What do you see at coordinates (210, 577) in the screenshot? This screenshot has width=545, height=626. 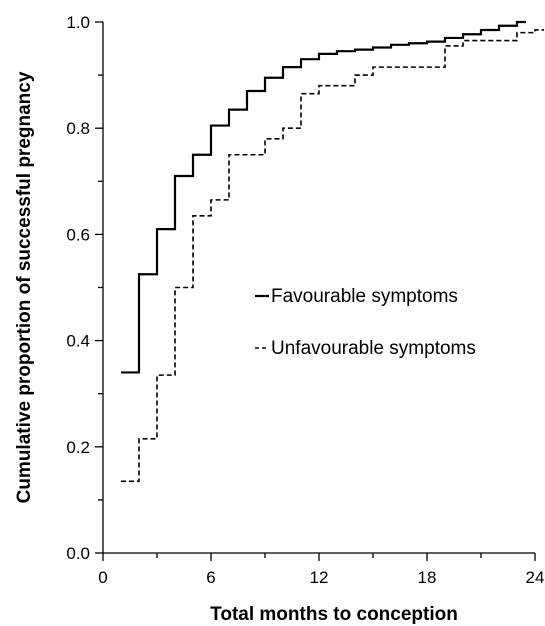 I see `x-tick-label: 6` at bounding box center [210, 577].